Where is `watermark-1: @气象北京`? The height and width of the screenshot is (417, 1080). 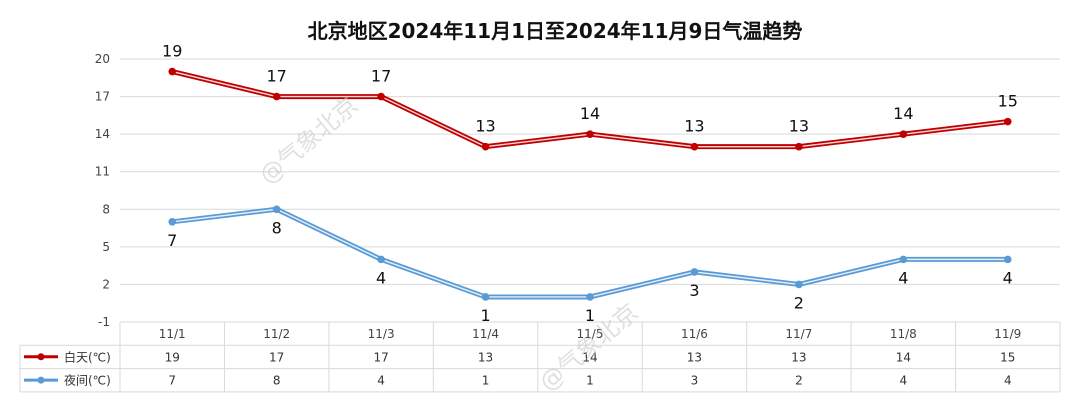 watermark-1: @气象北京 is located at coordinates (309, 140).